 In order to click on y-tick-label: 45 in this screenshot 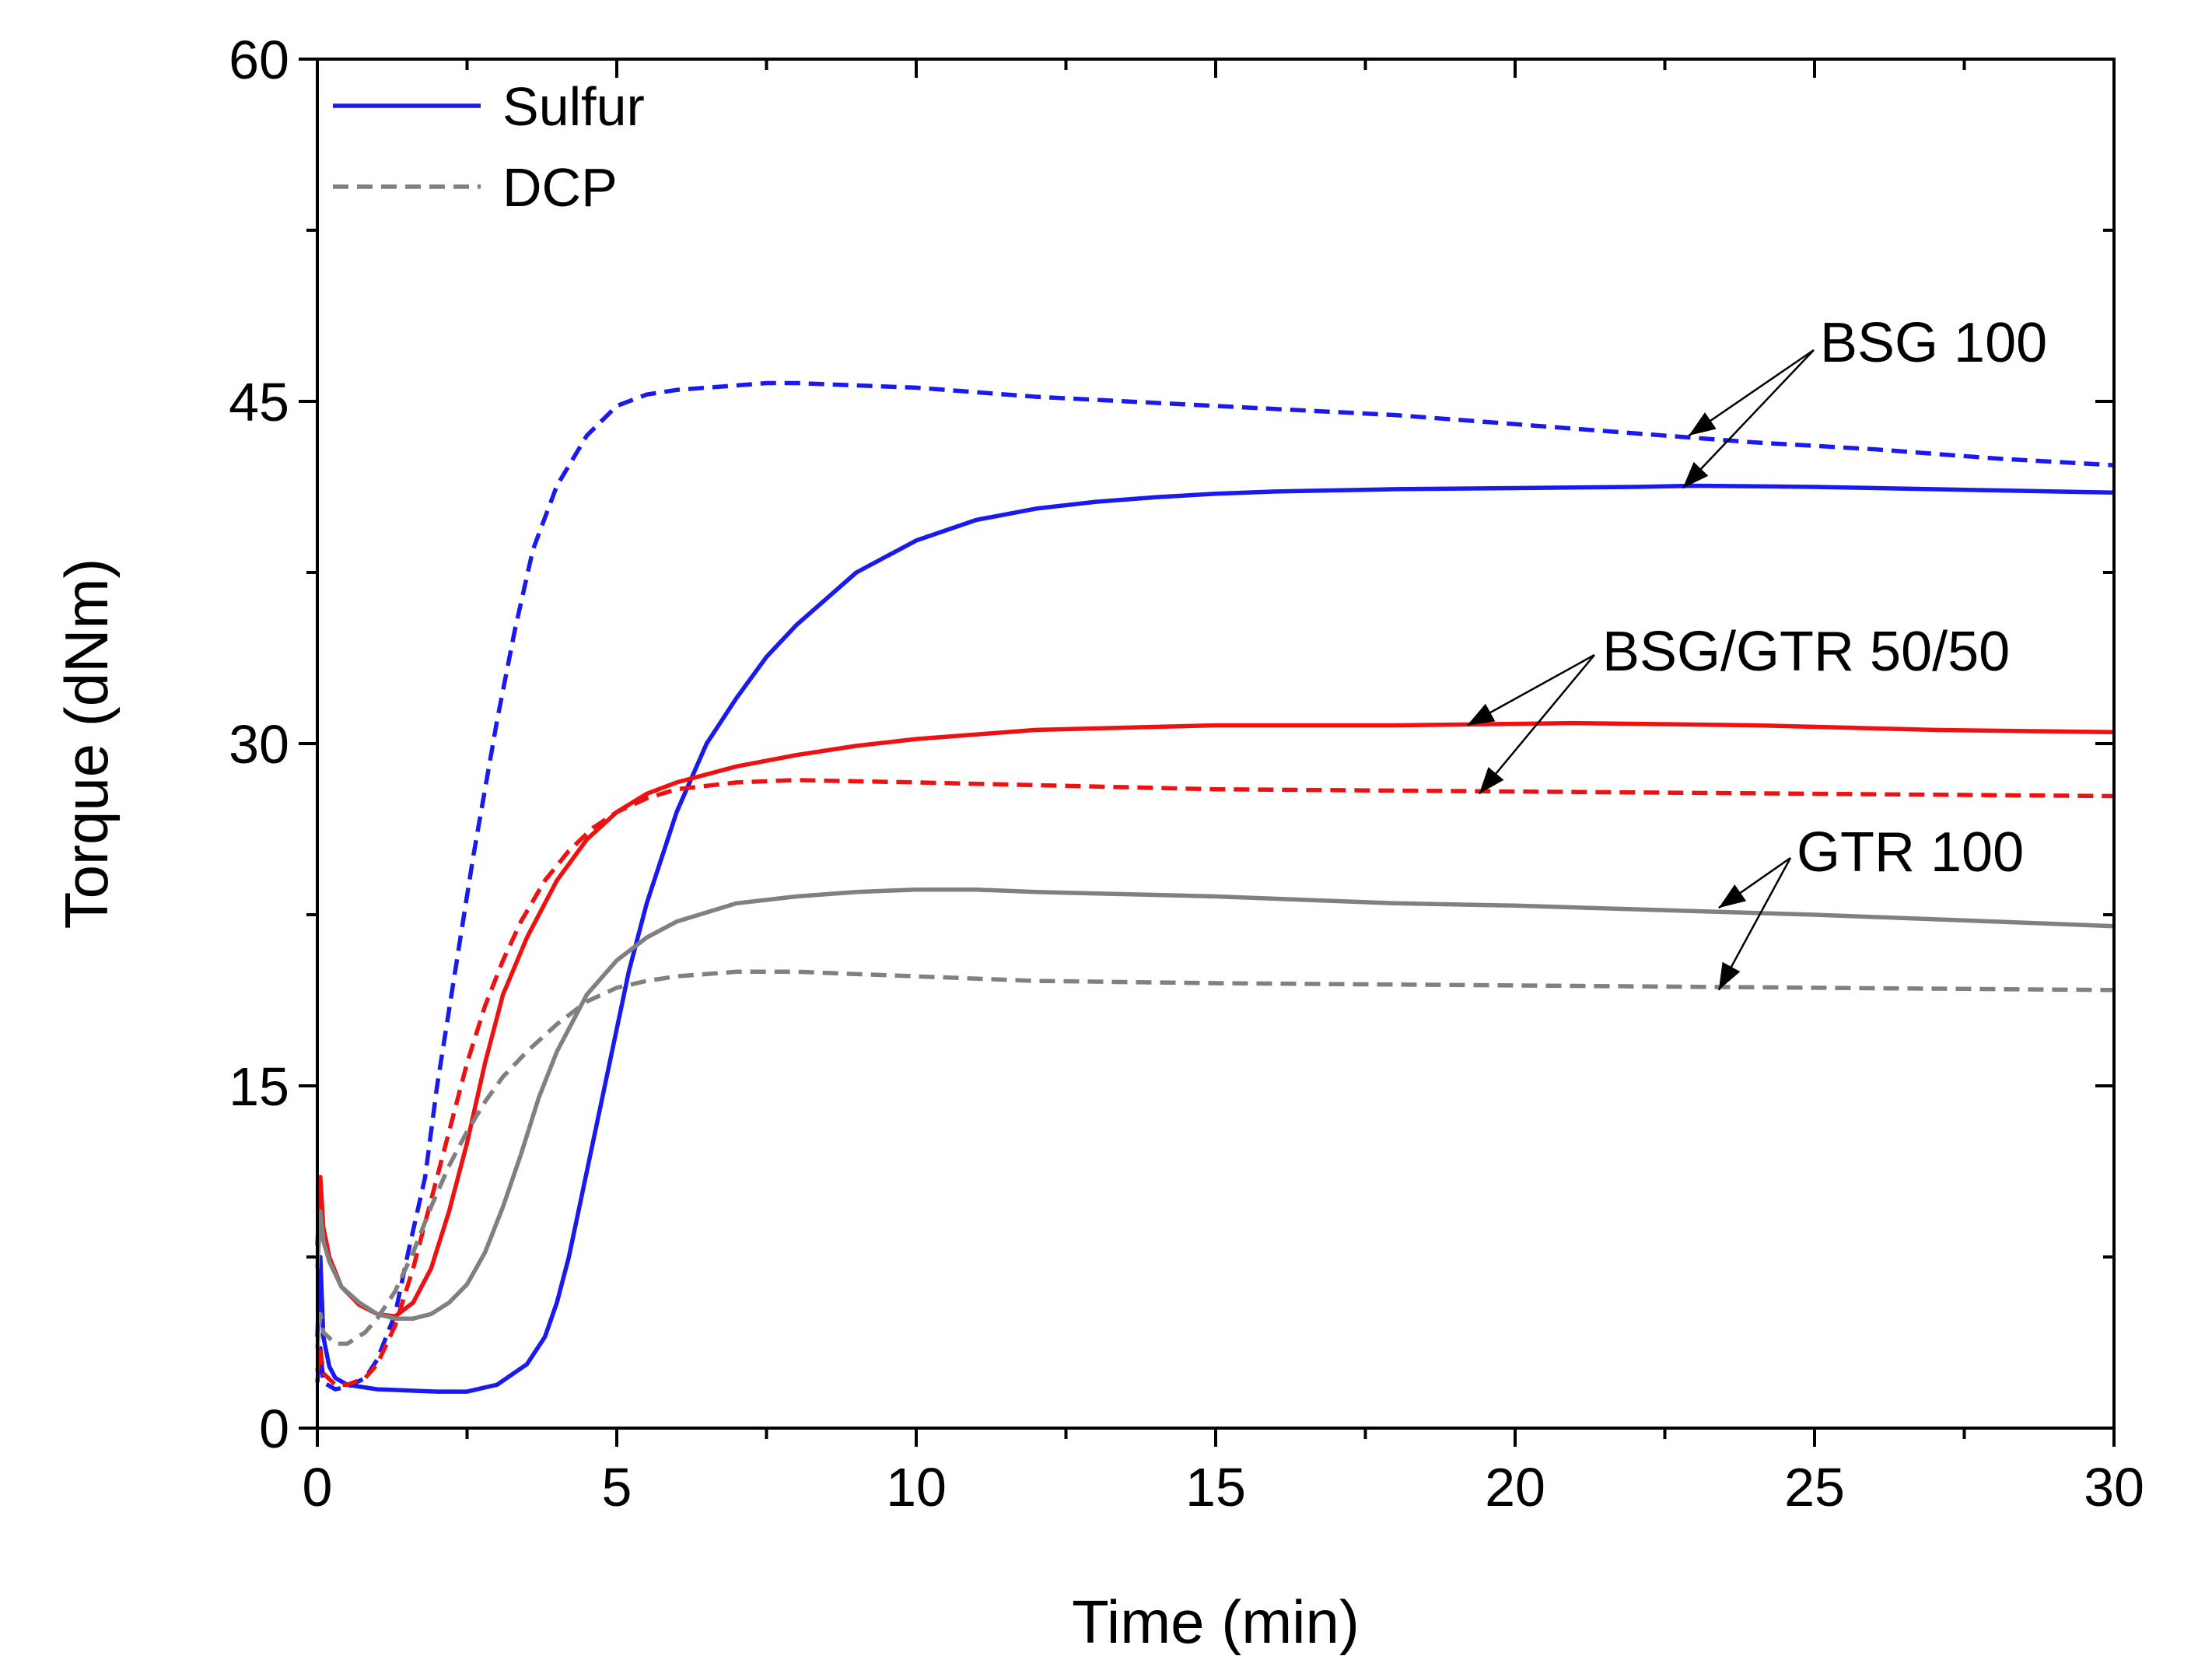, I will do `click(259, 402)`.